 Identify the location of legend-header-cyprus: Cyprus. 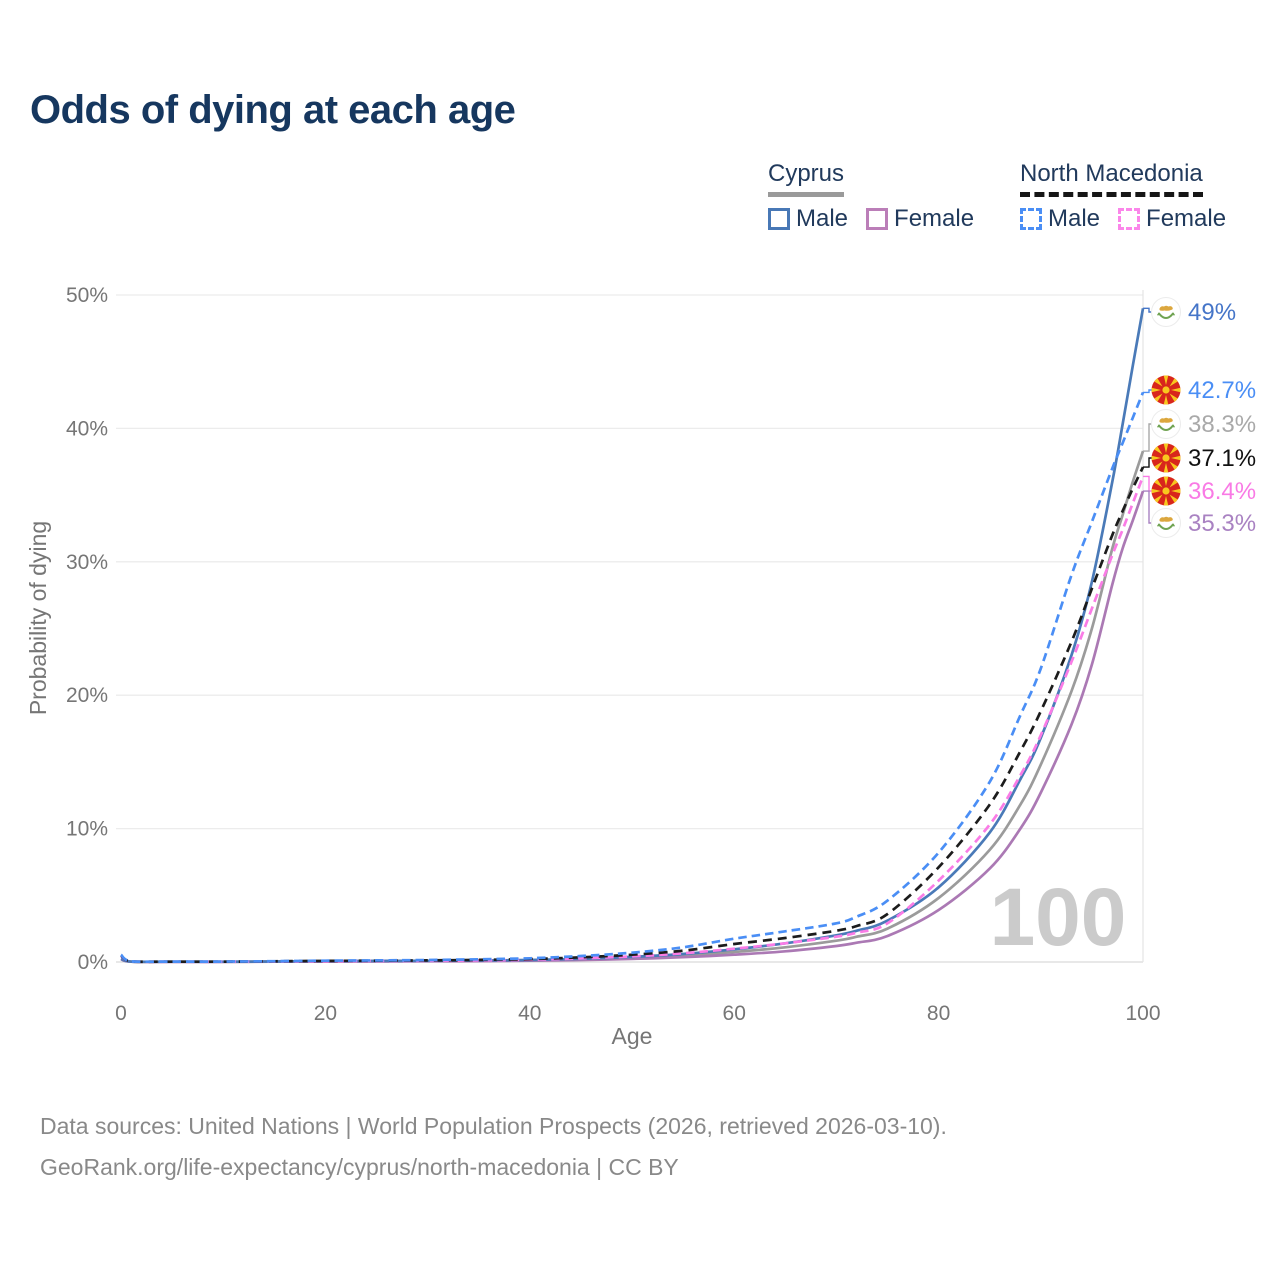
(806, 178).